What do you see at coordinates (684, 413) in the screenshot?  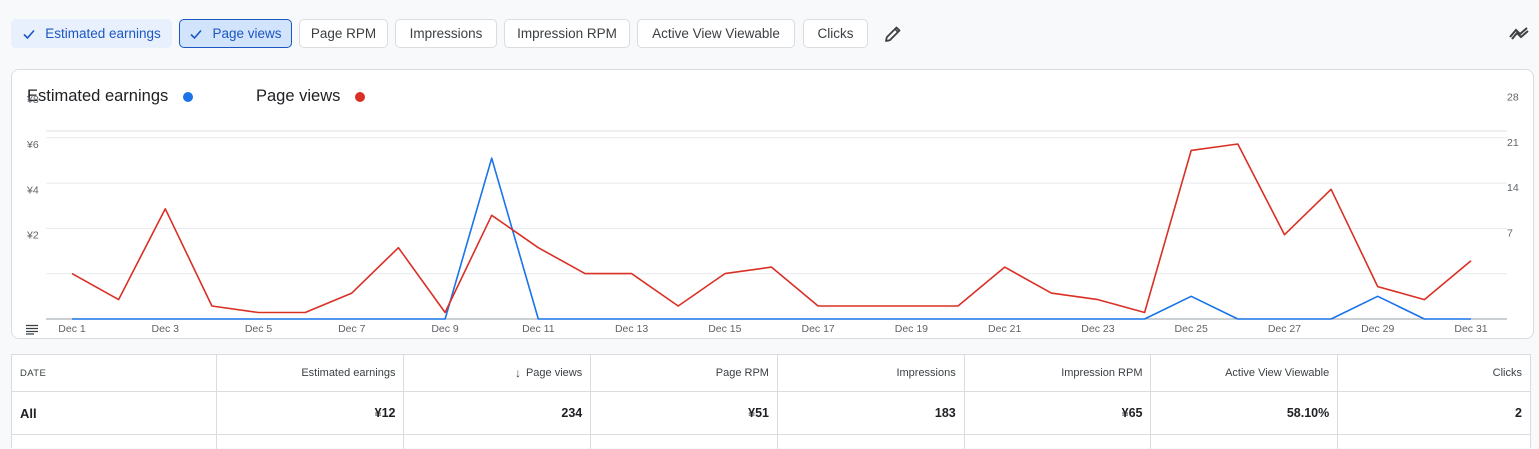 I see `totals-page-rpm: ¥51` at bounding box center [684, 413].